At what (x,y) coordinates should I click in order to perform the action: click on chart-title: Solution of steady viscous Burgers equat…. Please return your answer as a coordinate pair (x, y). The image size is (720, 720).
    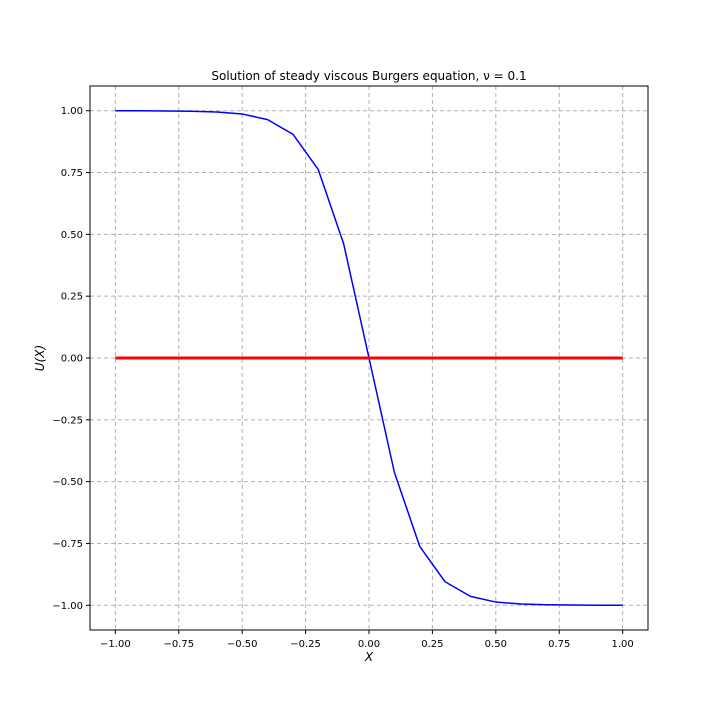
    Looking at the image, I should click on (368, 76).